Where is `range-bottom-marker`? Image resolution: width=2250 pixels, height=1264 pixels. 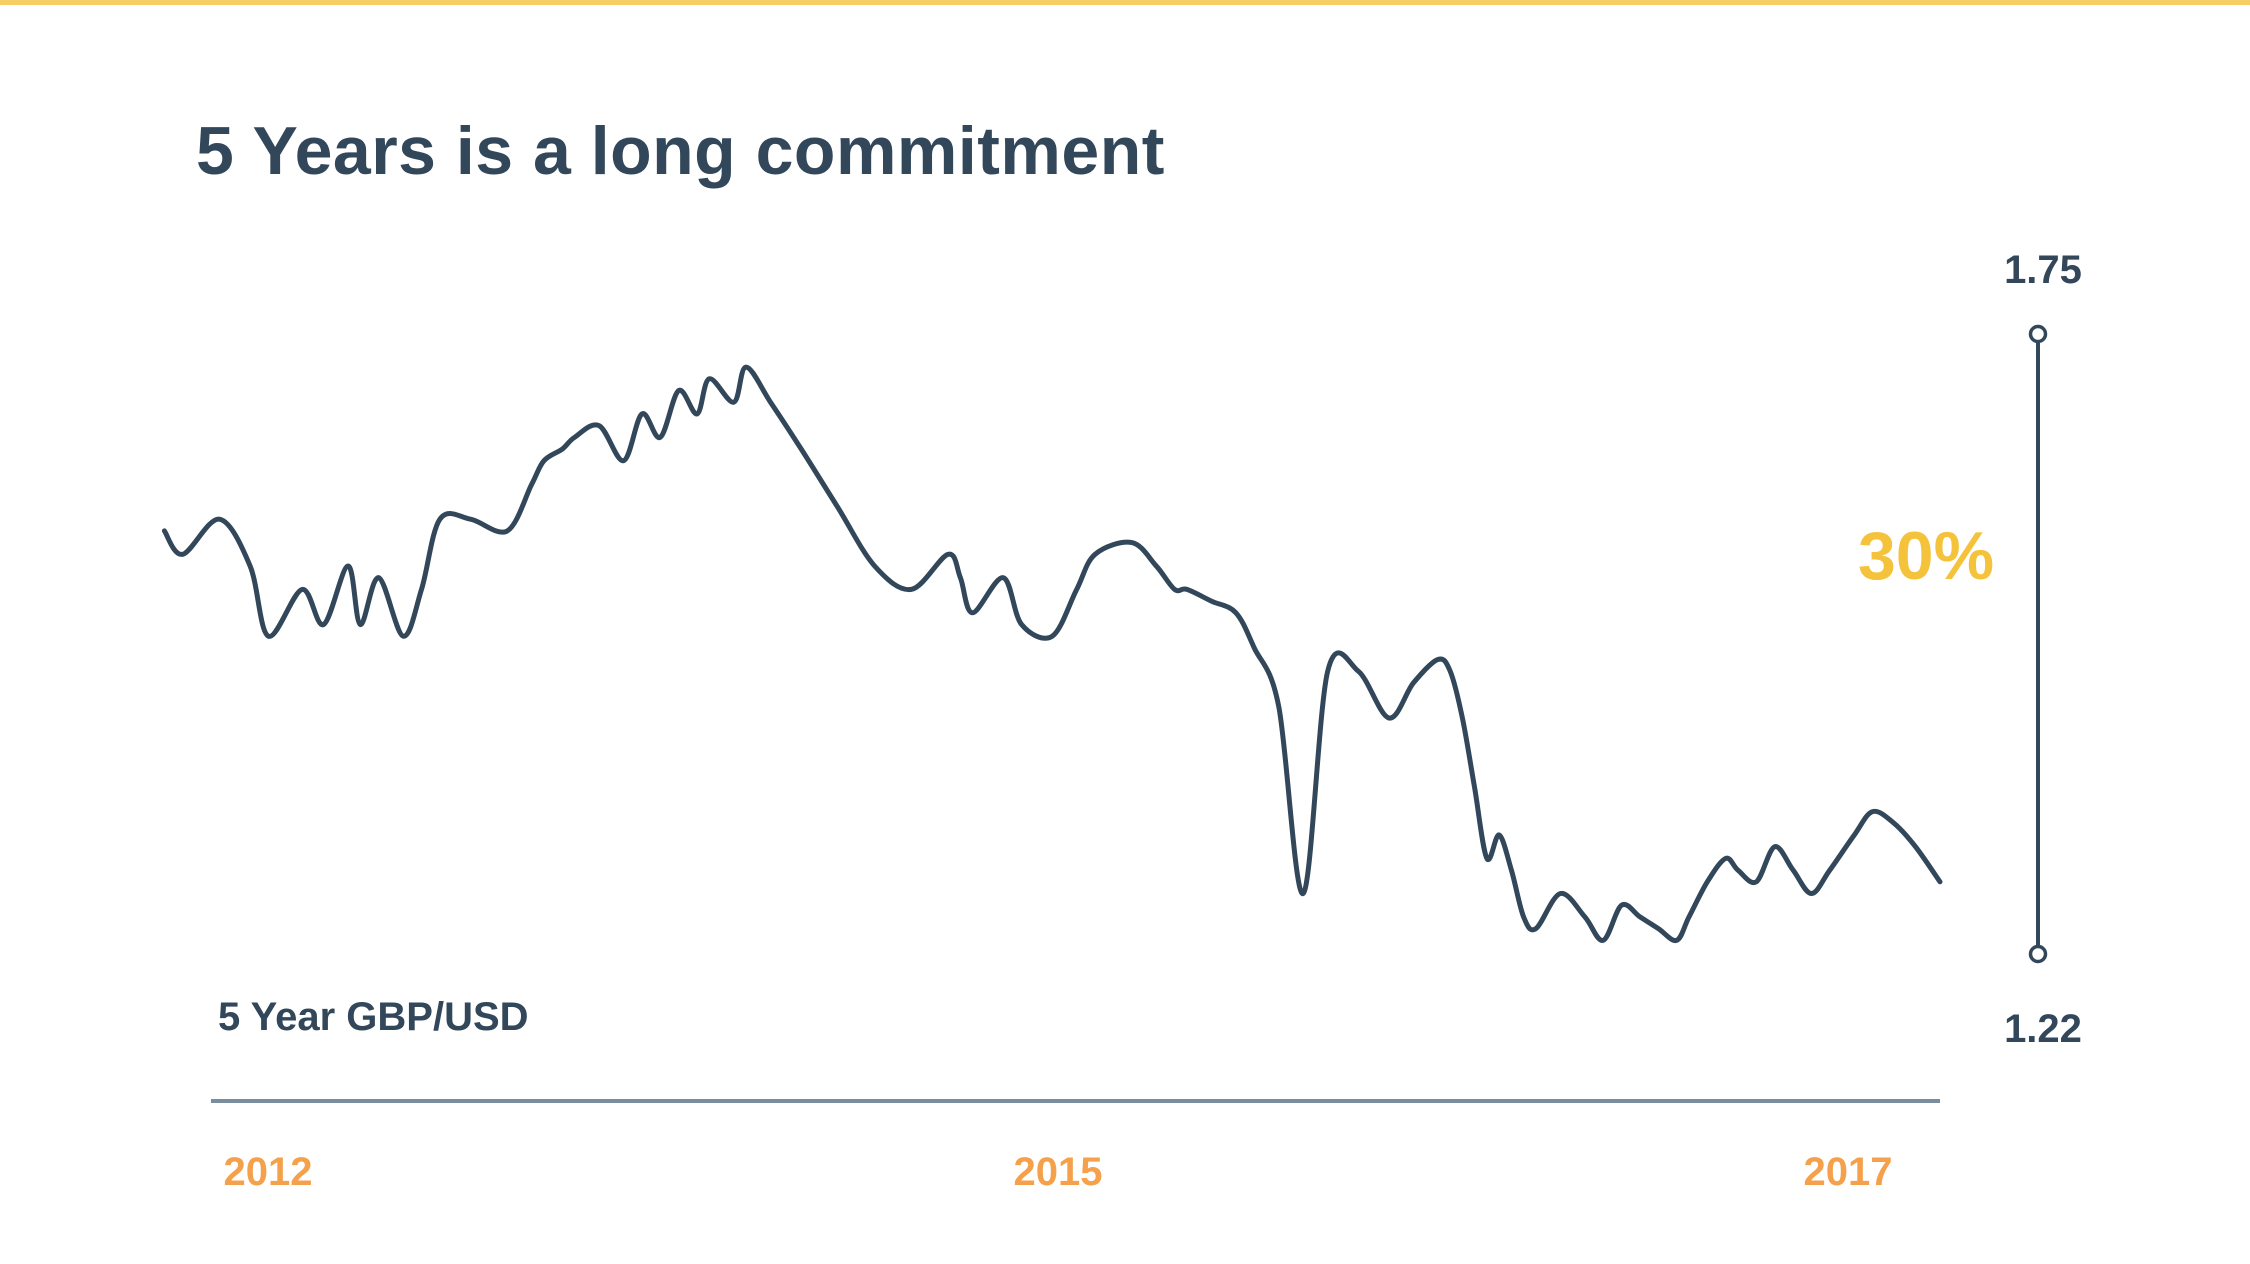 range-bottom-marker is located at coordinates (2038, 954).